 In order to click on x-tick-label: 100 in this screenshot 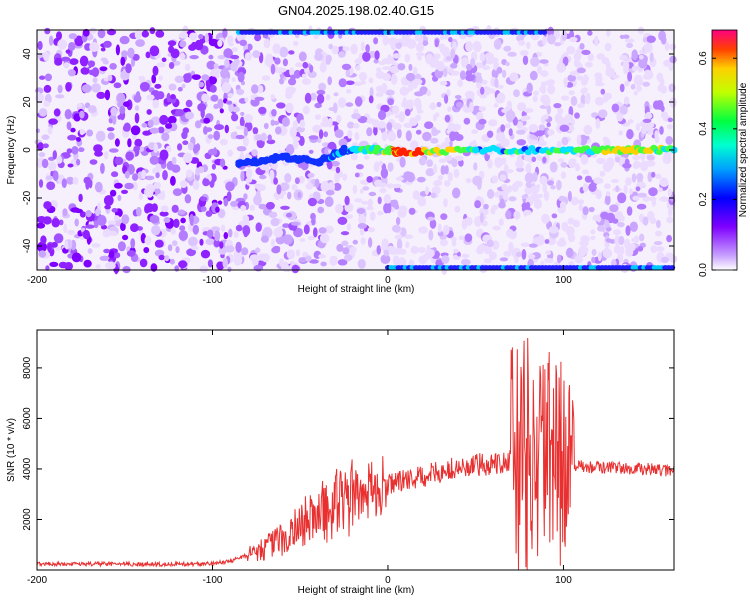, I will do `click(563, 280)`.